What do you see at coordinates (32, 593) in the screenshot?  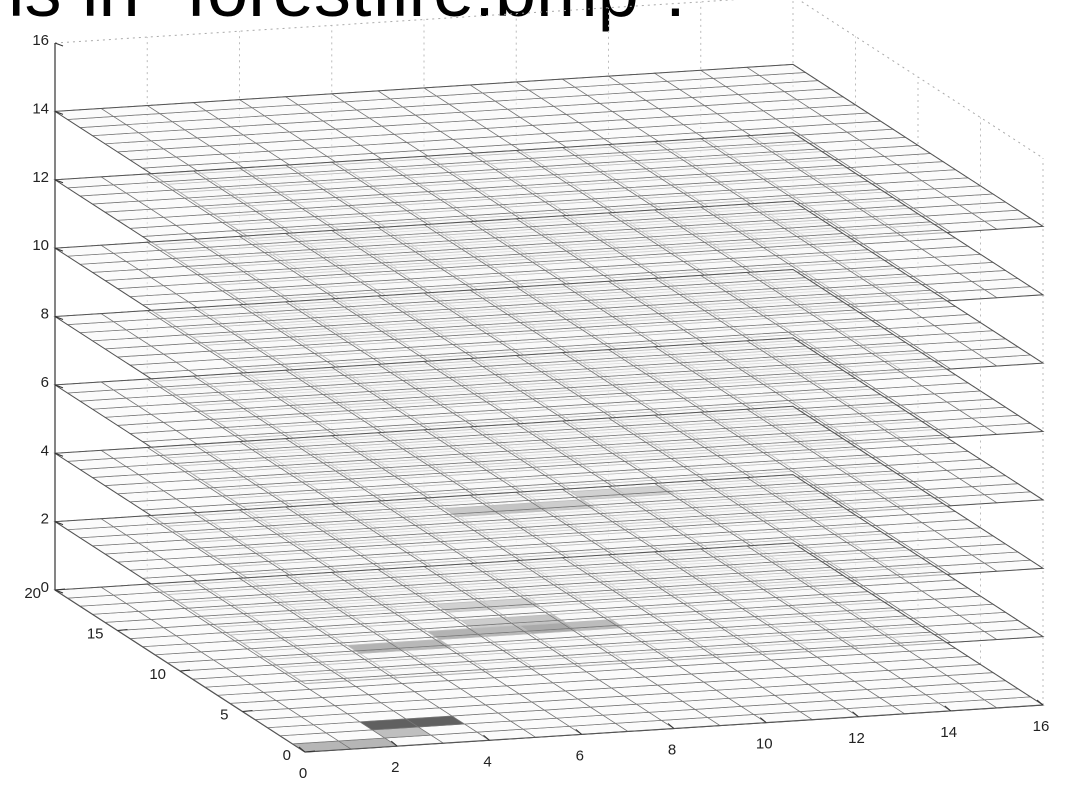 I see `y-tick-label: 20` at bounding box center [32, 593].